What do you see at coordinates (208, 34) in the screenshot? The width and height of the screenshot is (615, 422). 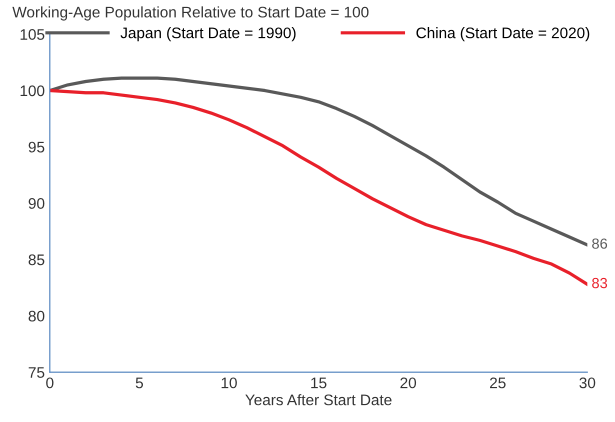 I see `legend-label: Japan (Start Date = 1990)` at bounding box center [208, 34].